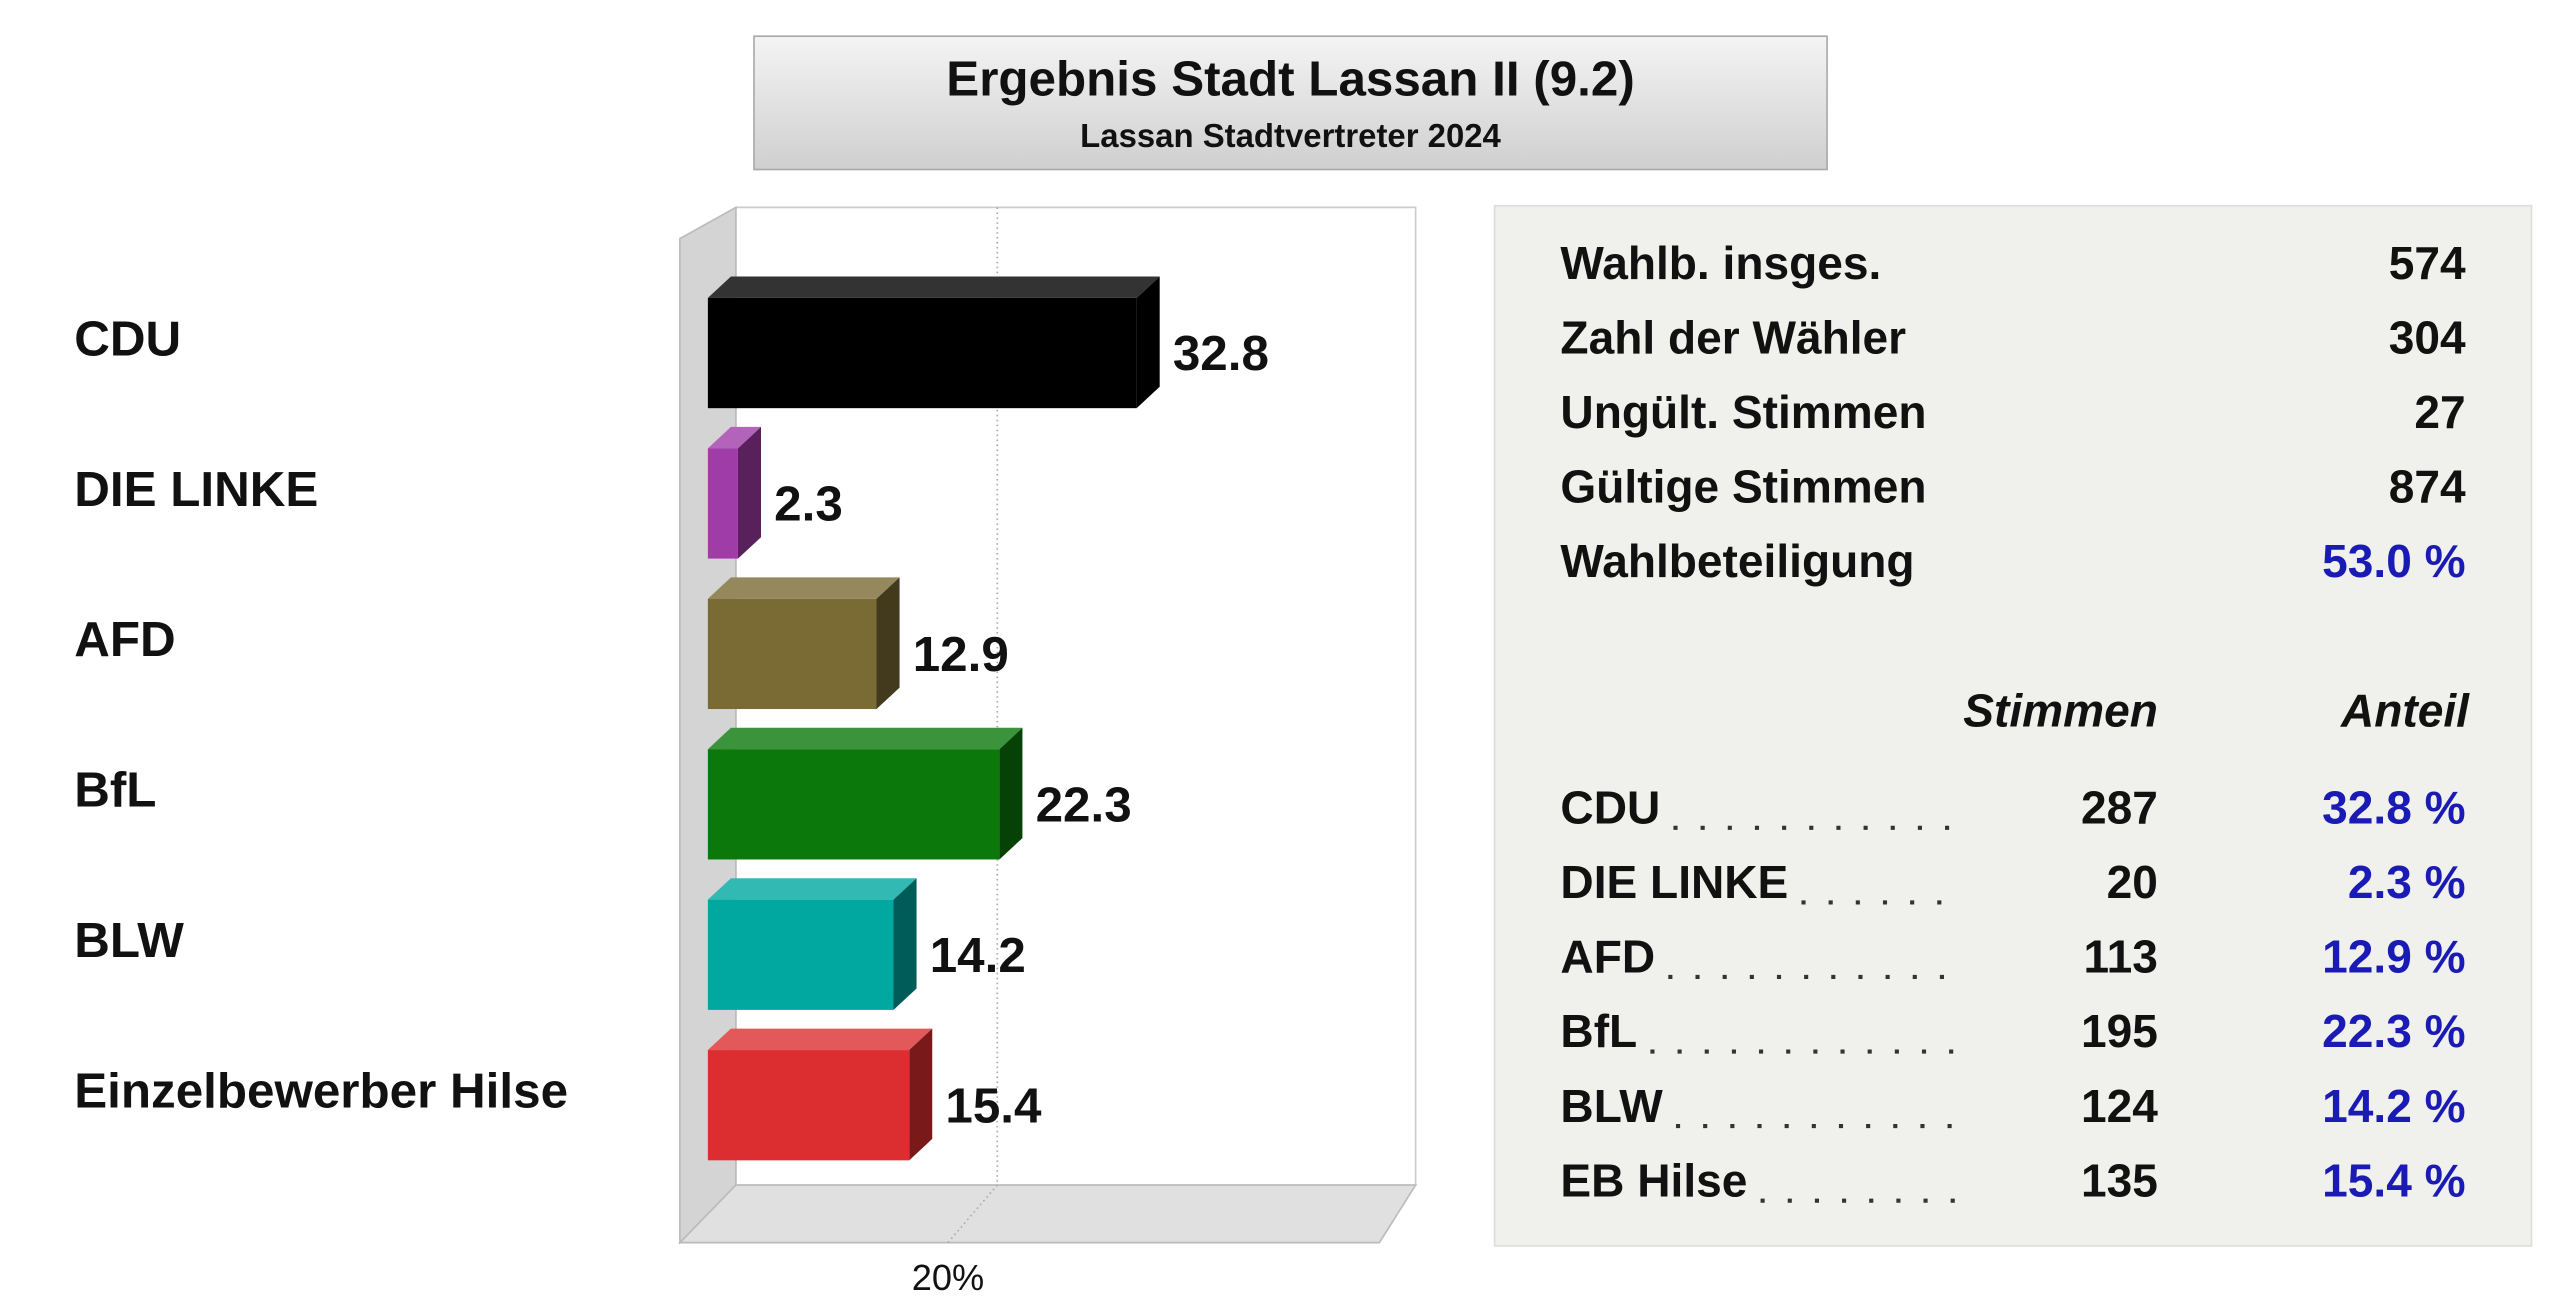 The image size is (2558, 1297). I want to click on votes: 195, so click(2119, 1031).